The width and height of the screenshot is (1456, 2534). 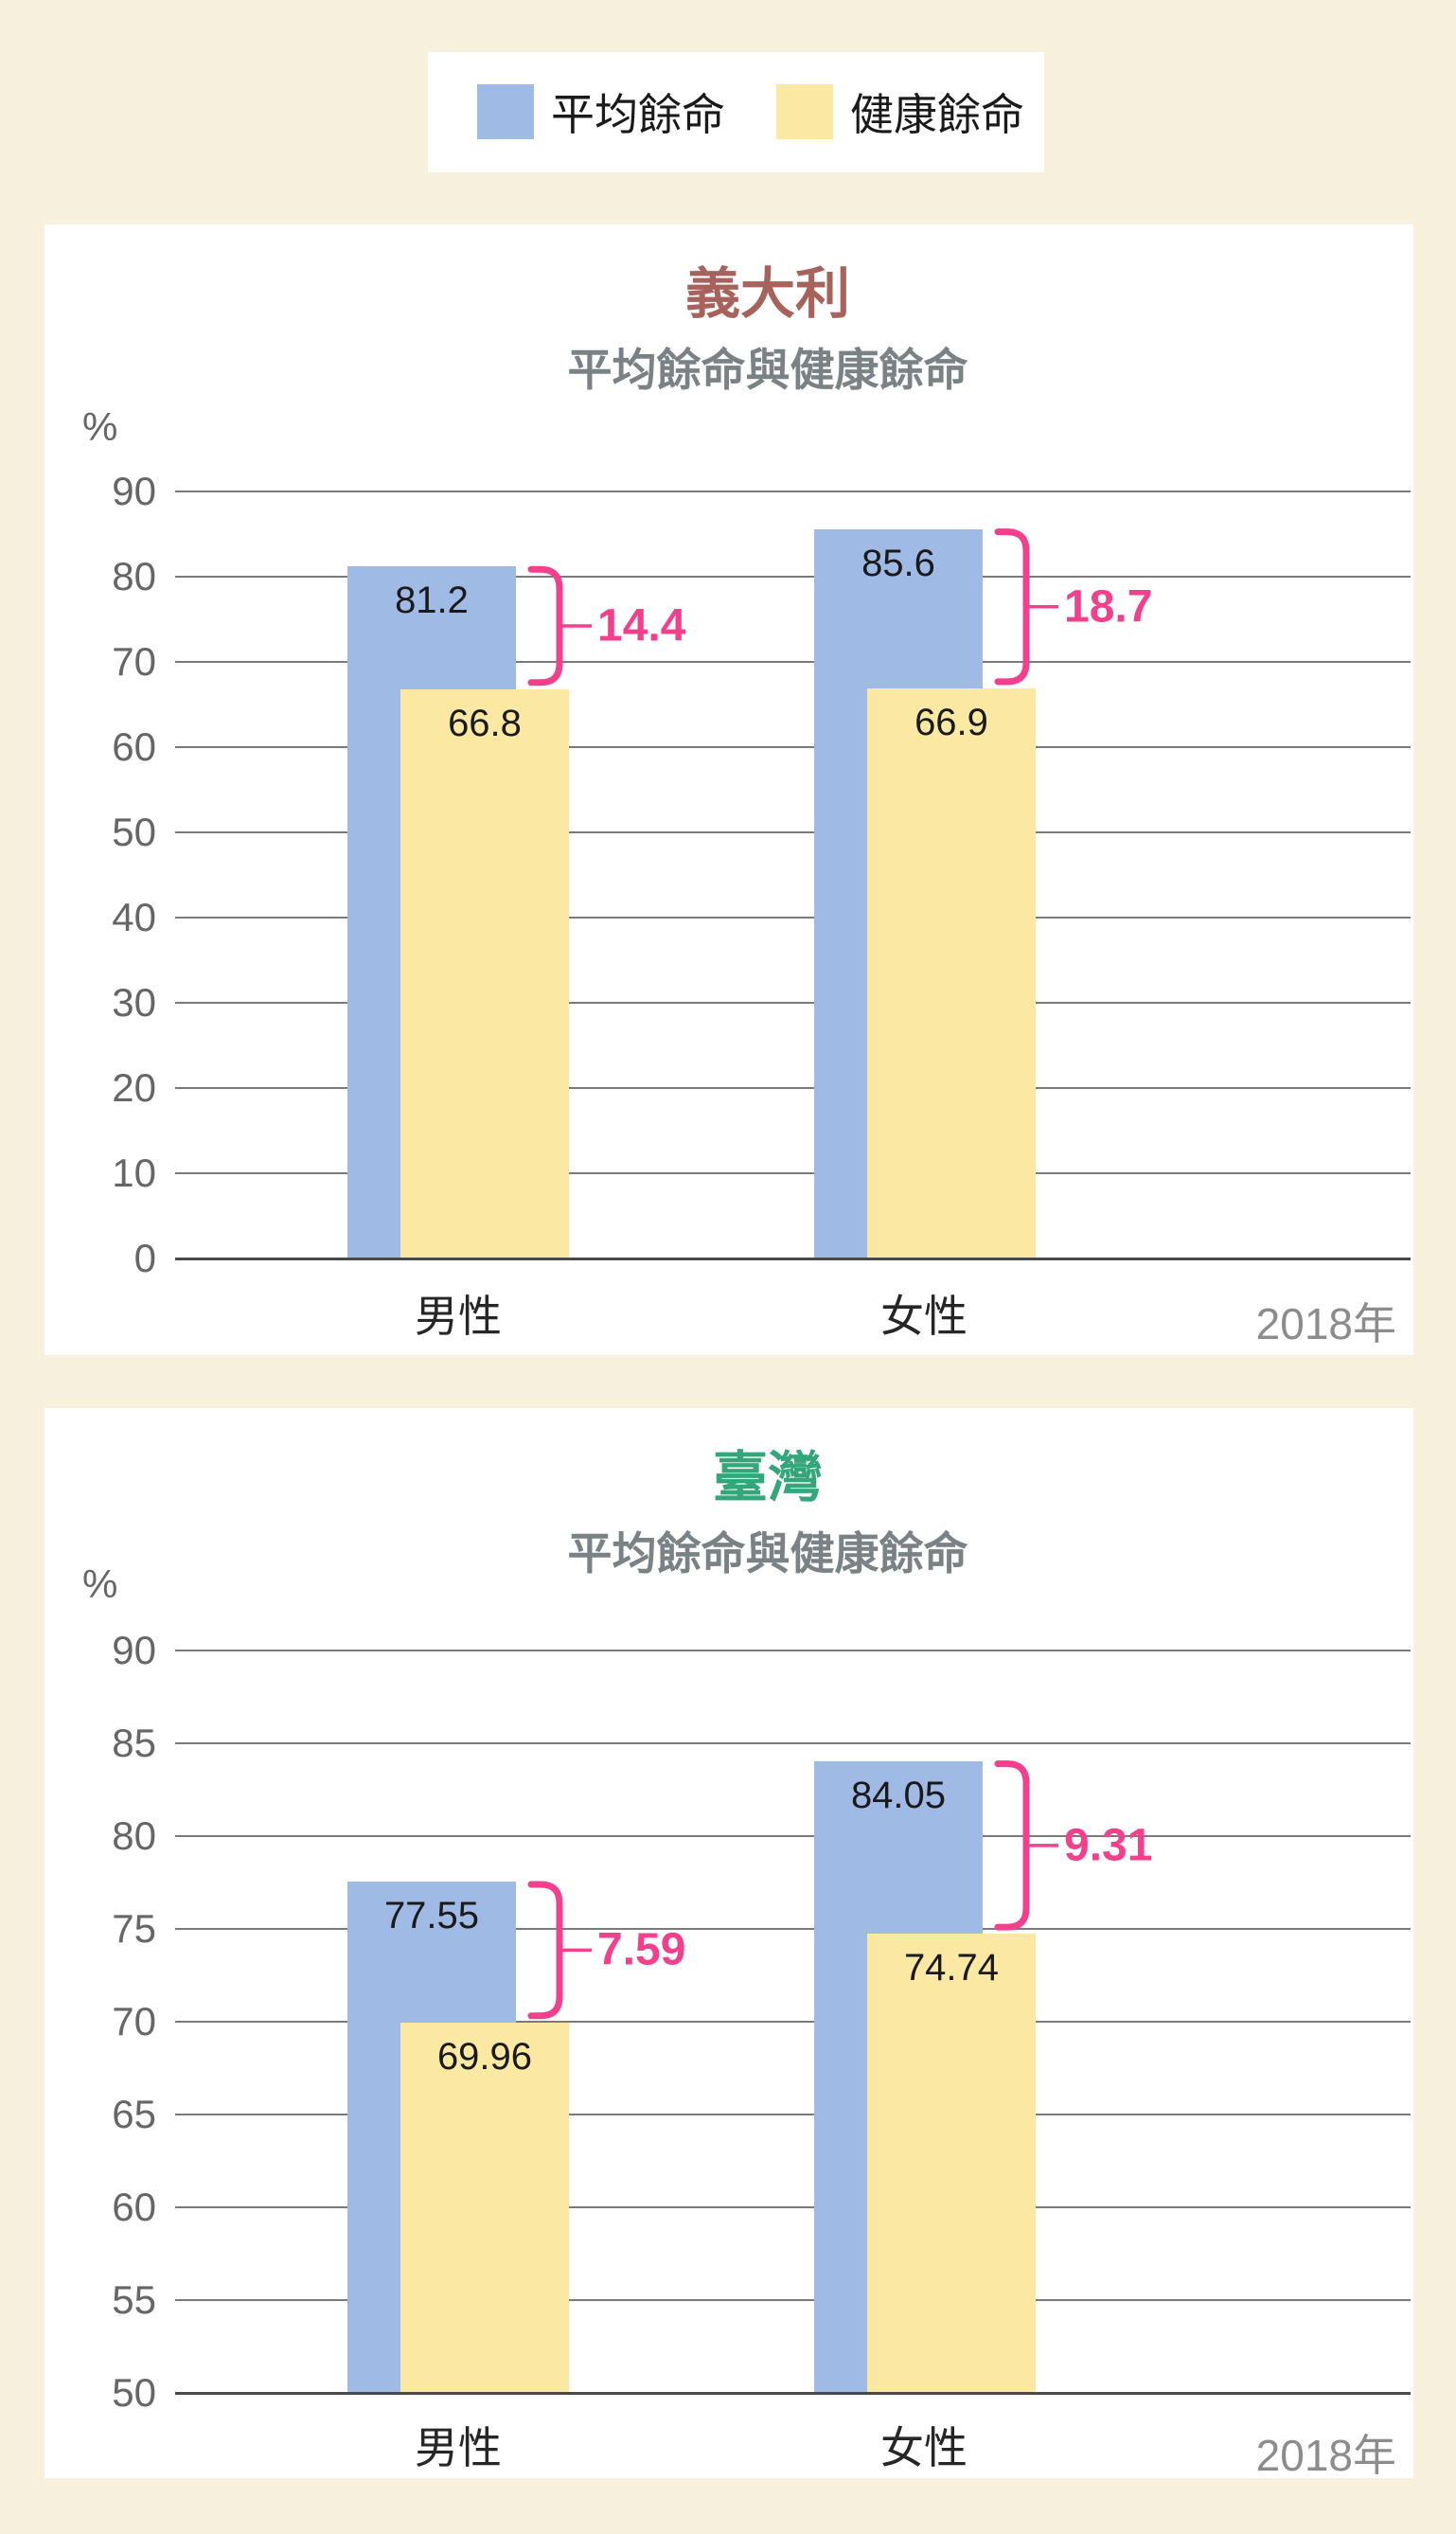 I want to click on bar-healthy-life: 66.9, so click(x=951, y=972).